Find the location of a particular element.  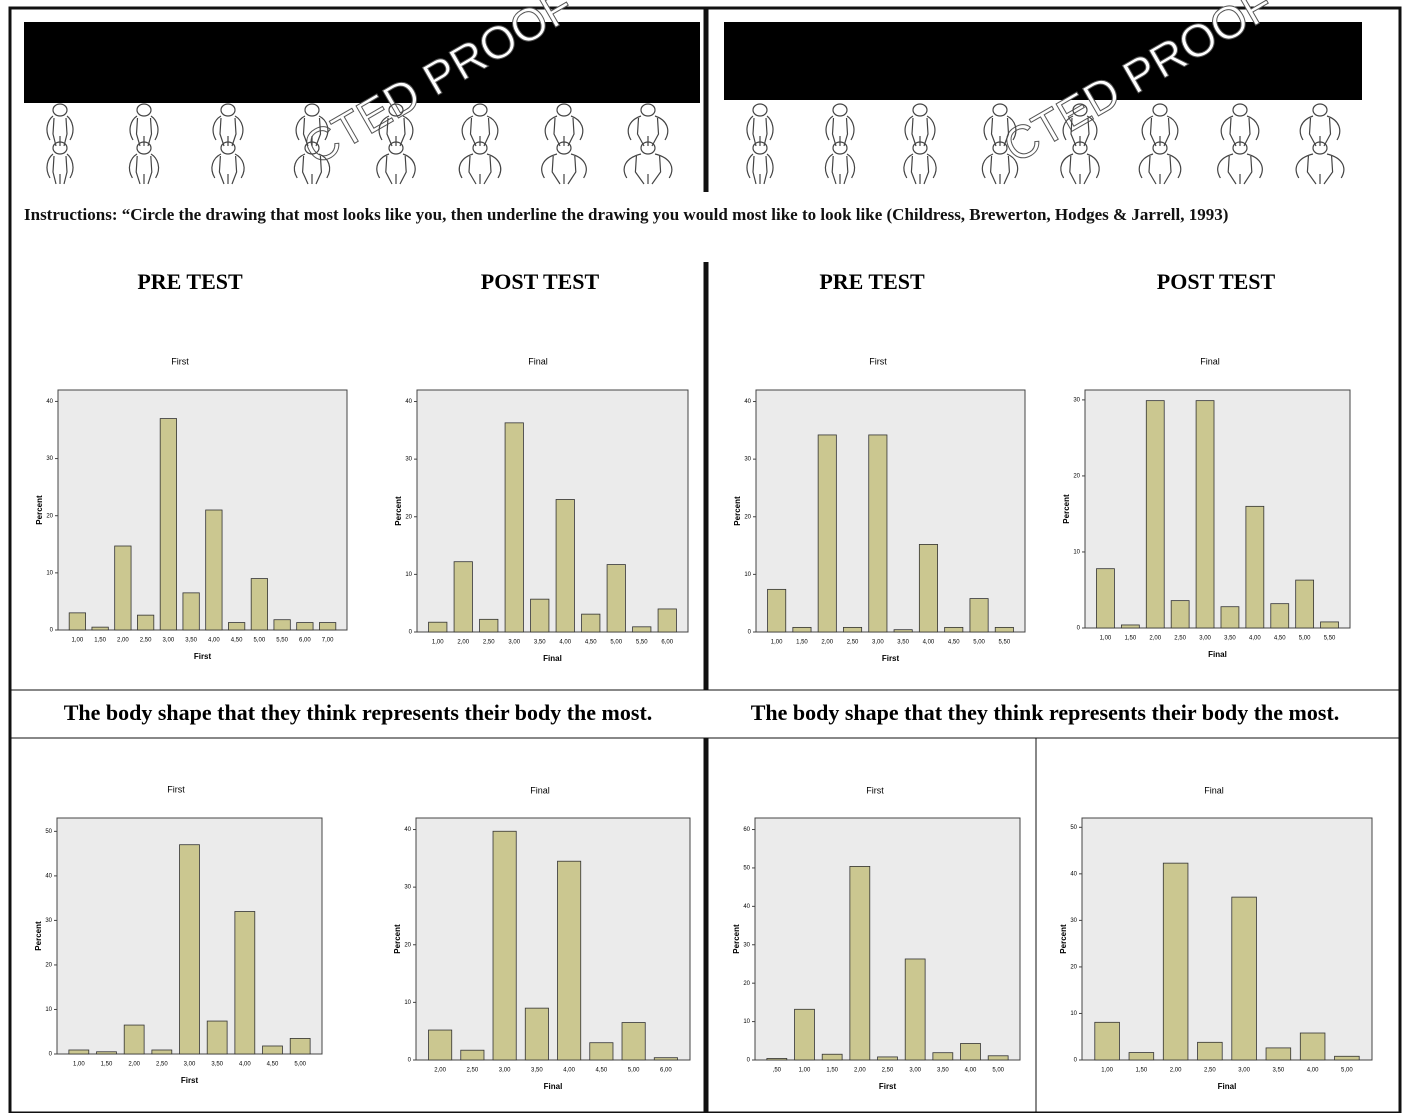

x-tick-label: 4,50 is located at coordinates (591, 643).